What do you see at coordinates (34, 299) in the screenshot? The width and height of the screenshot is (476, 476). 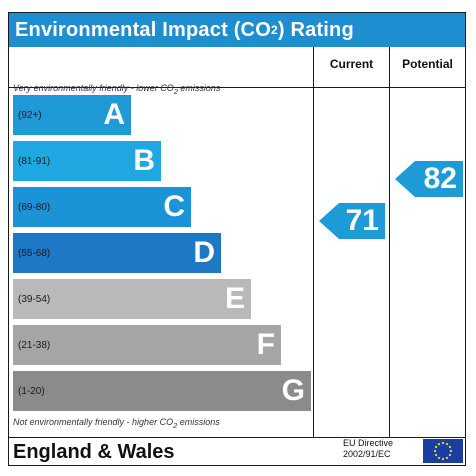 I see `band-range: (39-54)` at bounding box center [34, 299].